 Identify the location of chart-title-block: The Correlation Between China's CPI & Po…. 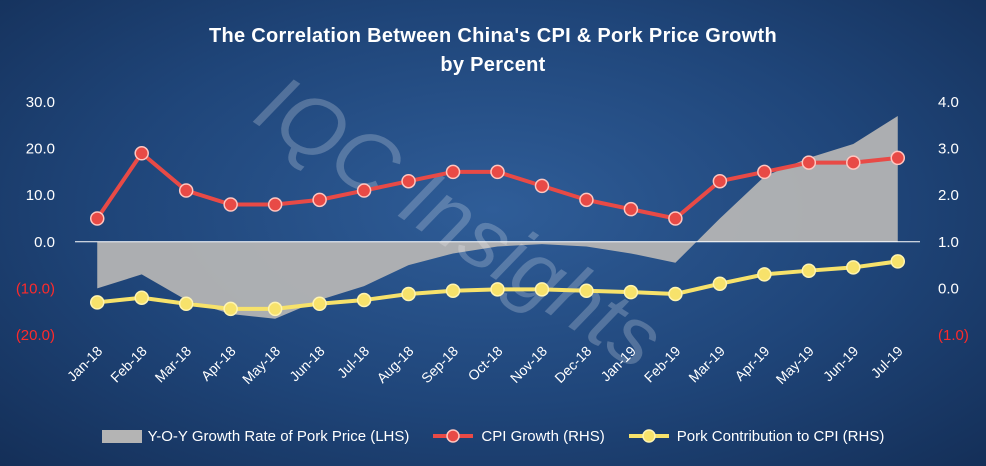
(493, 51).